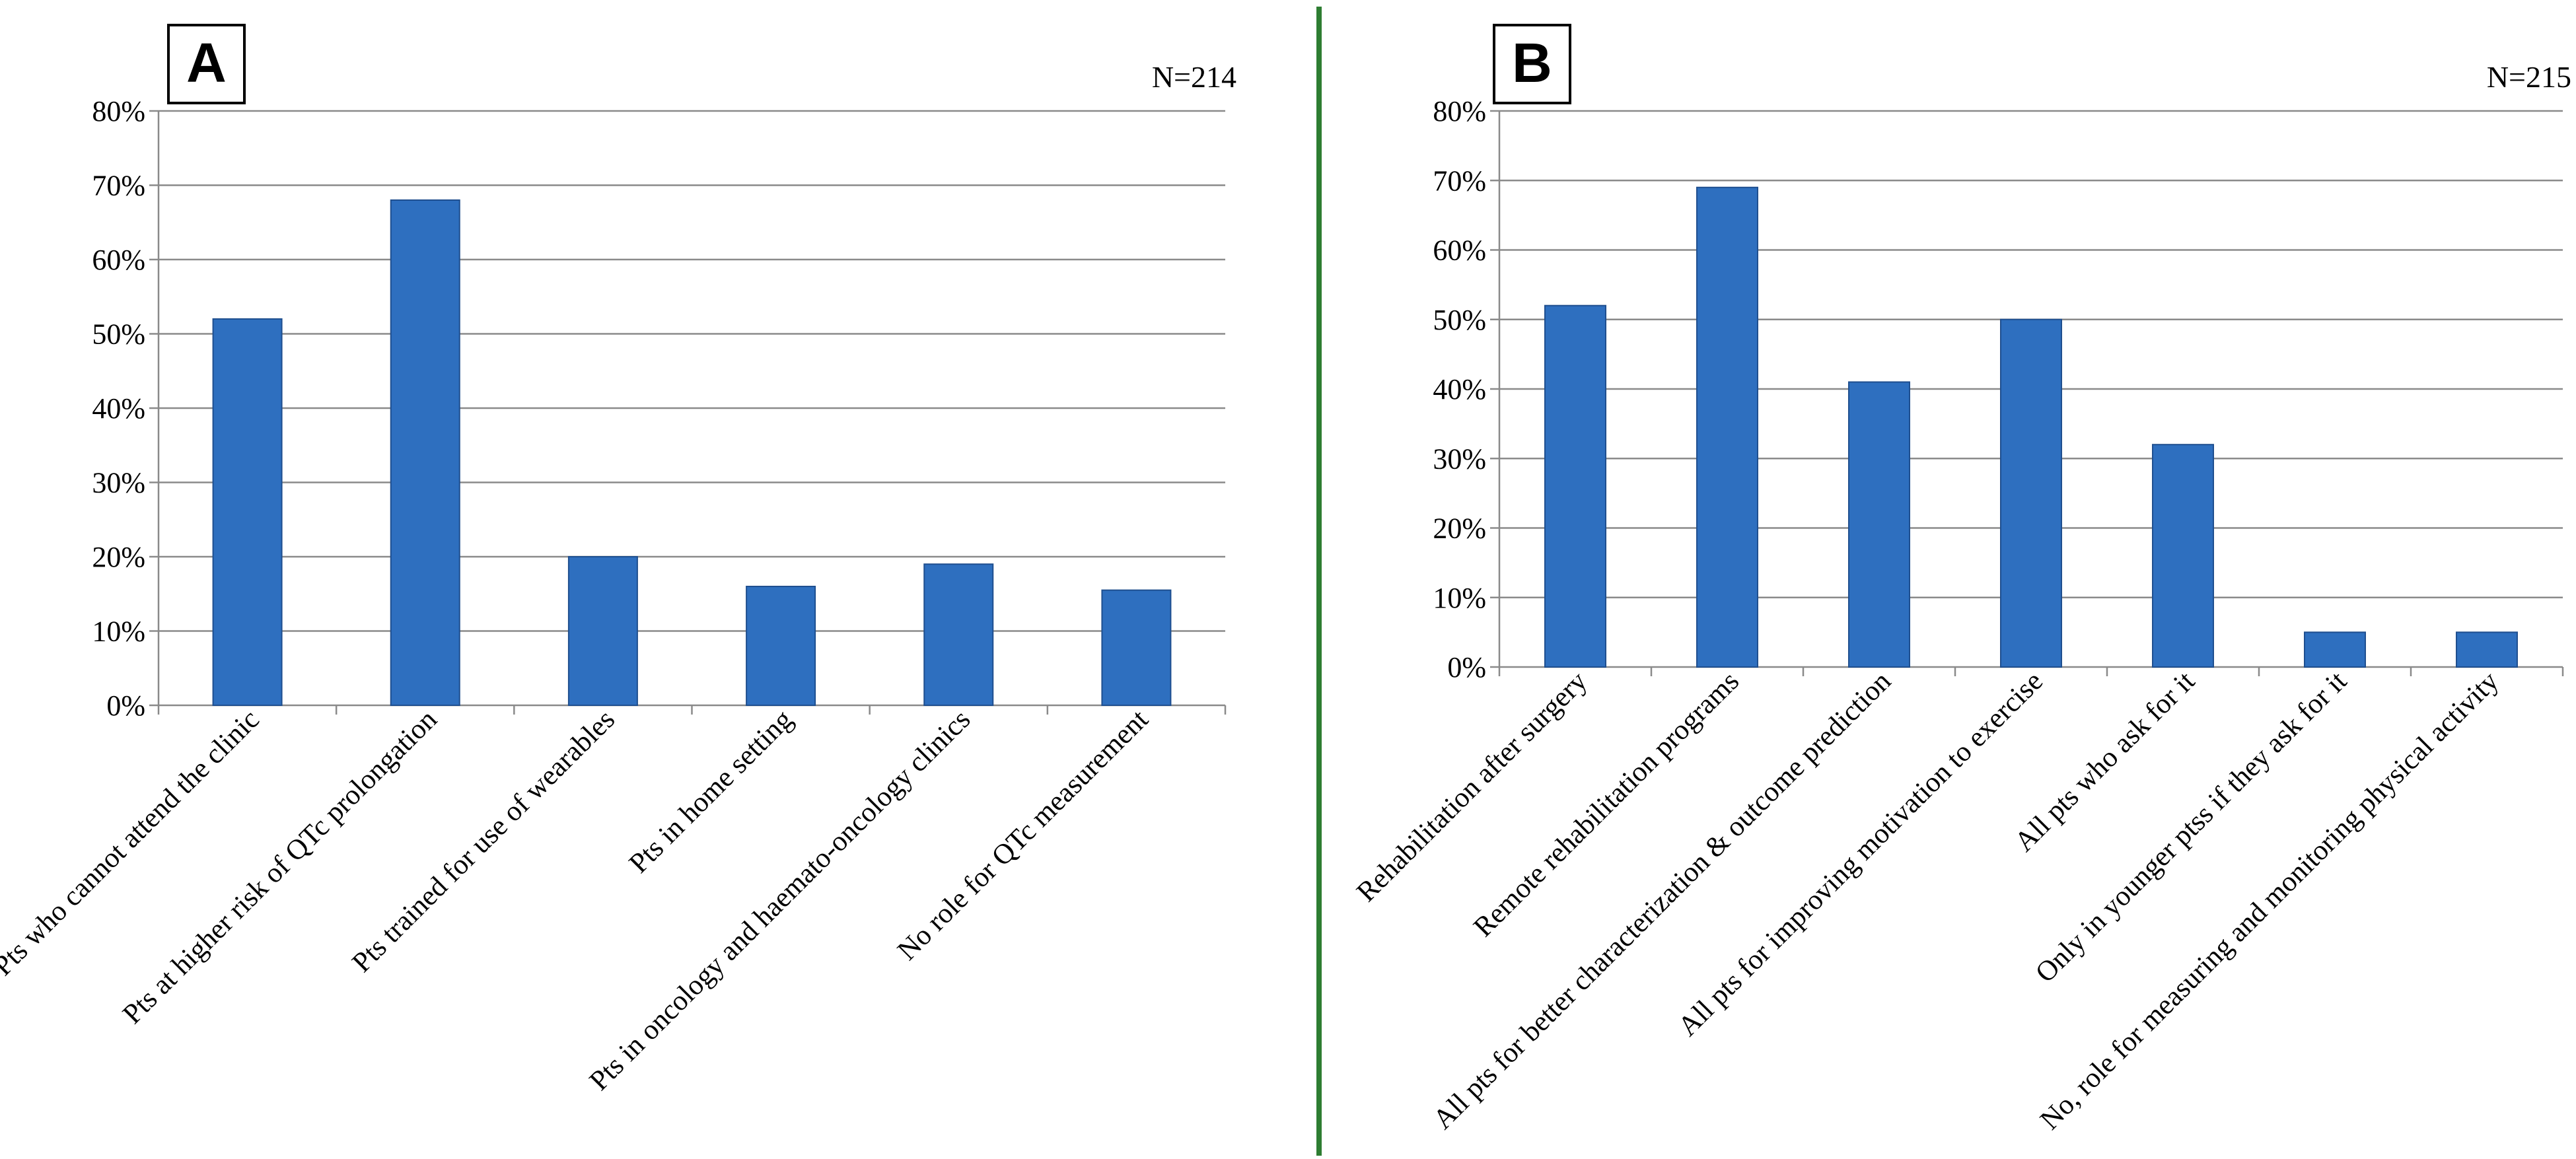 The image size is (2576, 1159). I want to click on sample-size-label: N=214, so click(1194, 77).